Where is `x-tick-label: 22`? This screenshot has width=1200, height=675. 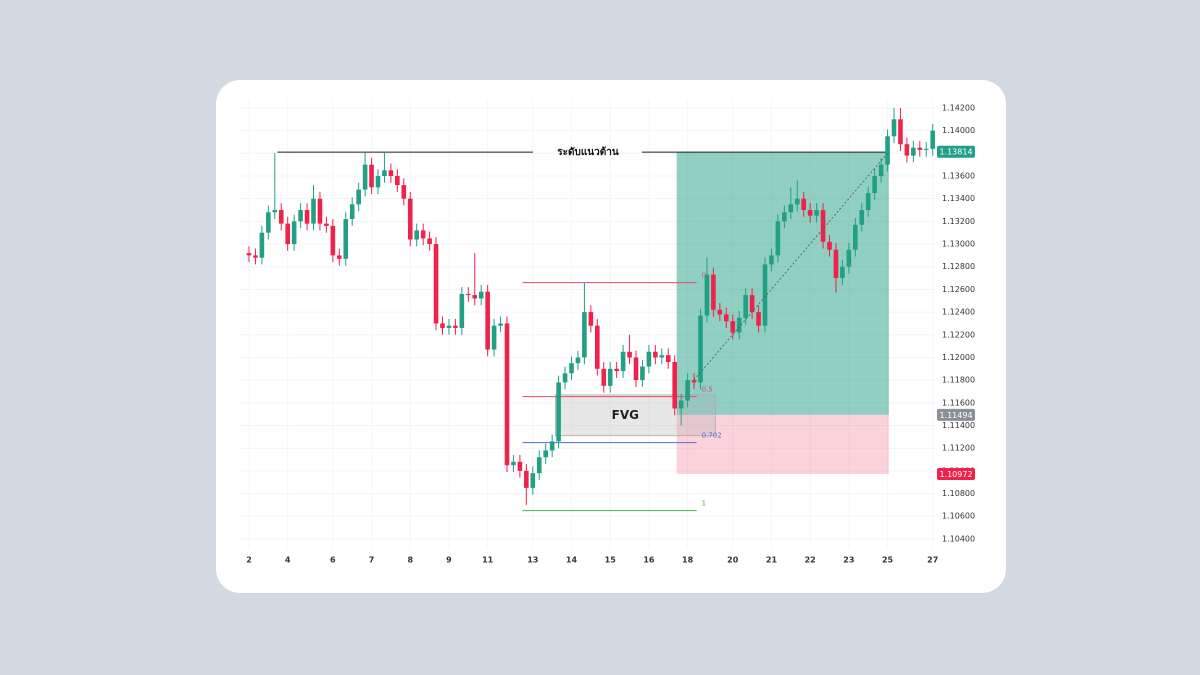
x-tick-label: 22 is located at coordinates (810, 560).